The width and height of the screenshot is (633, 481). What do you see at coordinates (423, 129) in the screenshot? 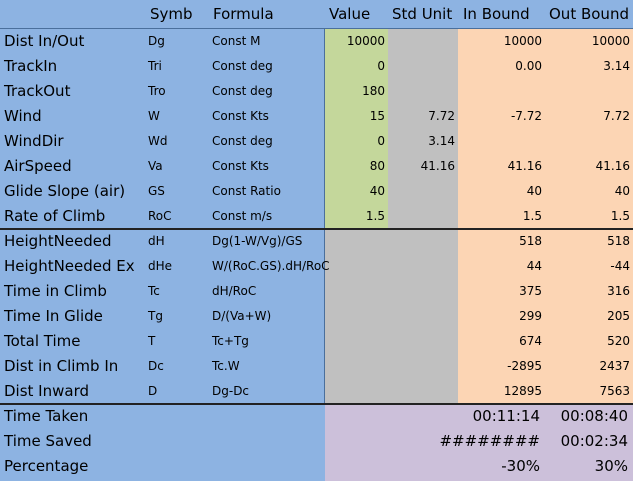
I see `std-band` at bounding box center [423, 129].